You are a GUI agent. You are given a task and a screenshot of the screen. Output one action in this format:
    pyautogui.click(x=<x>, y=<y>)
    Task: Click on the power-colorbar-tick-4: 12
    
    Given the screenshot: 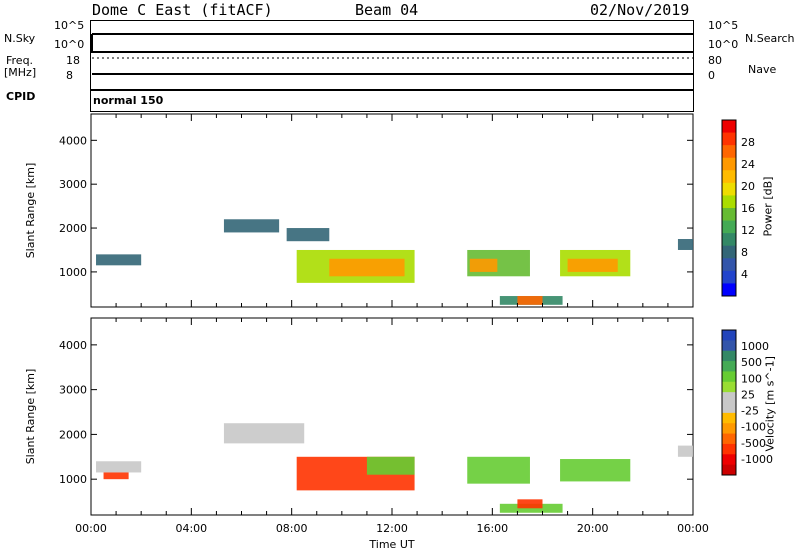 What is the action you would take?
    pyautogui.click(x=748, y=230)
    